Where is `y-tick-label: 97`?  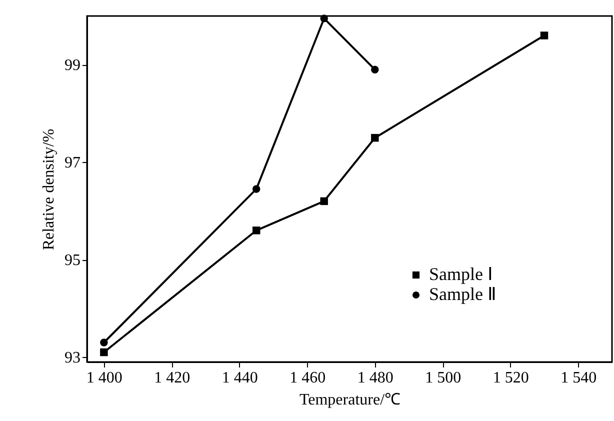
y-tick-label: 97 is located at coordinates (72, 163).